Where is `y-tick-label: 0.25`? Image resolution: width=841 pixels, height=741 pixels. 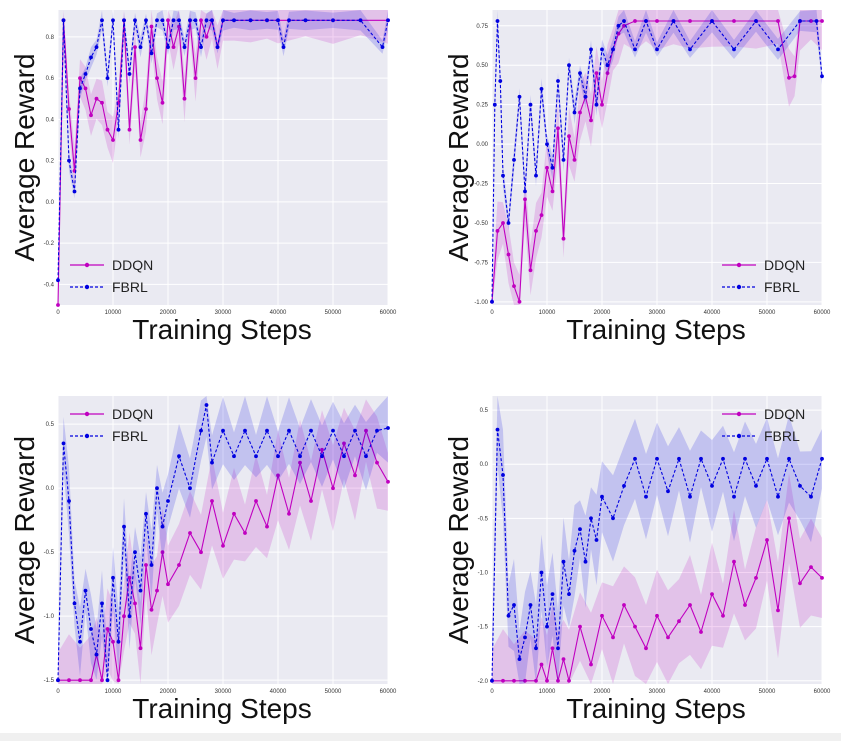 y-tick-label: 0.25 is located at coordinates (482, 106).